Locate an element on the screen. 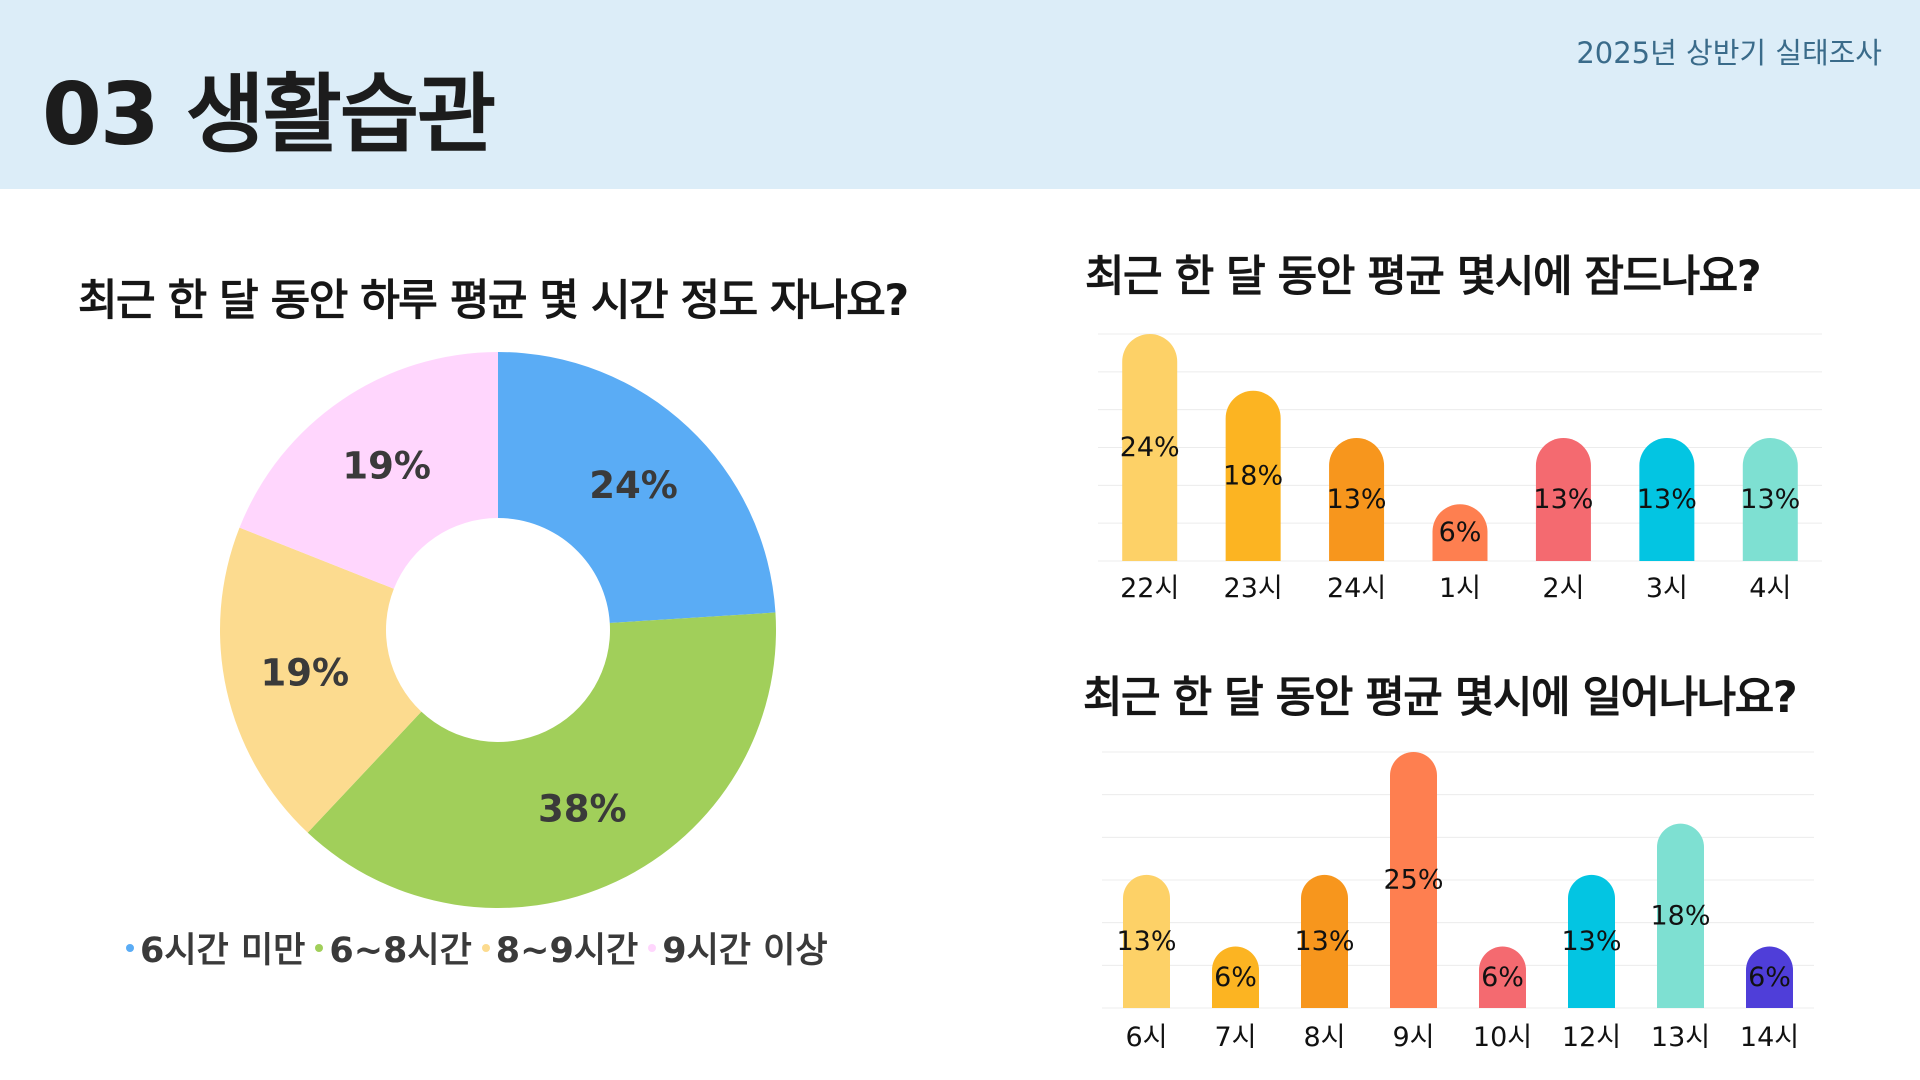 This screenshot has width=1920, height=1080. x-tick-label: 14시 is located at coordinates (1769, 1037).